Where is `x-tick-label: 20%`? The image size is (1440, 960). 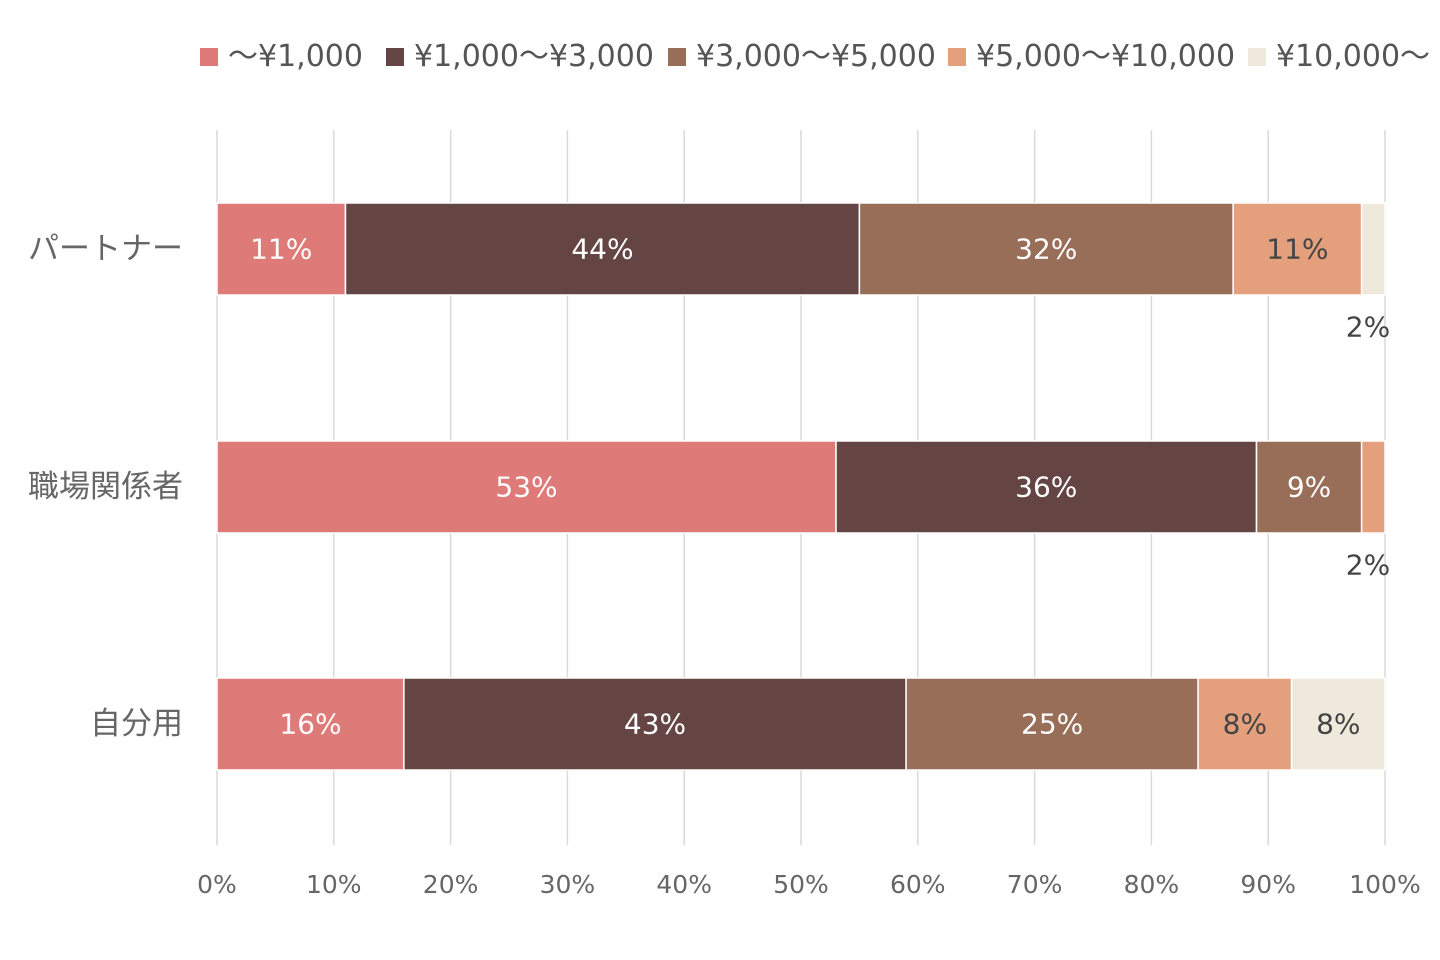 x-tick-label: 20% is located at coordinates (451, 884).